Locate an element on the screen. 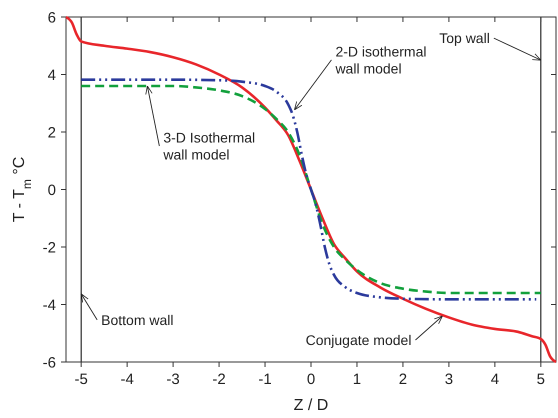 The image size is (558, 418). y-tick-label: 4 is located at coordinates (52, 75).